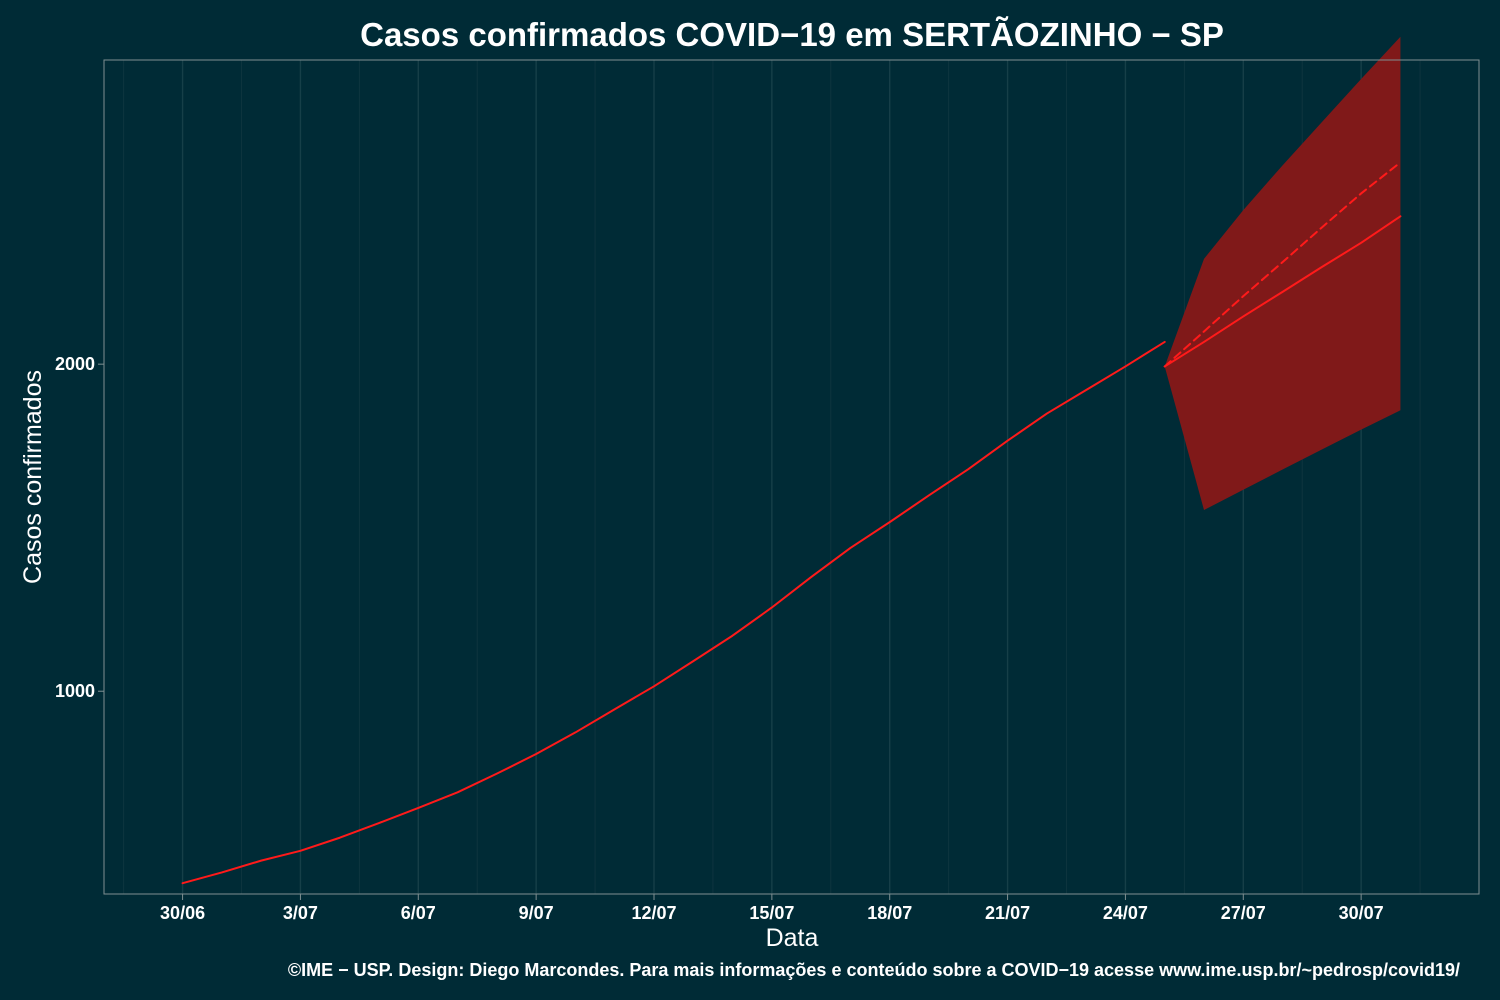 The height and width of the screenshot is (1000, 1500). Describe the element at coordinates (1282, 291) in the screenshot. I see `series-line` at that location.